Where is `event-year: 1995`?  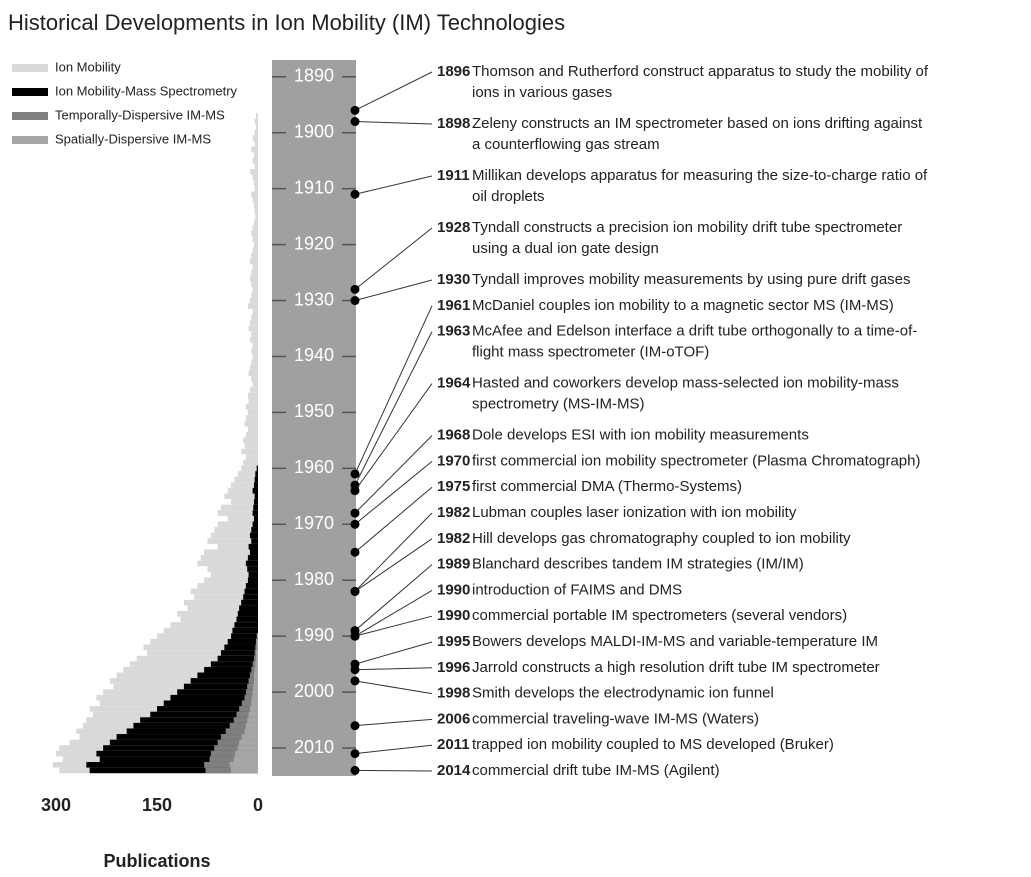
event-year: 1995 is located at coordinates (453, 641).